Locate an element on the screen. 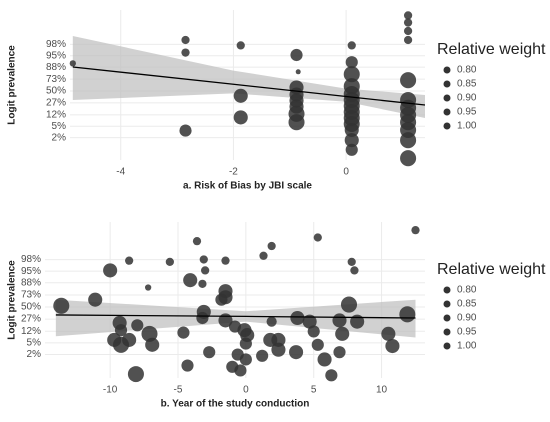 Image resolution: width=550 pixels, height=422 pixels. legend-label: 0.95 is located at coordinates (467, 332).